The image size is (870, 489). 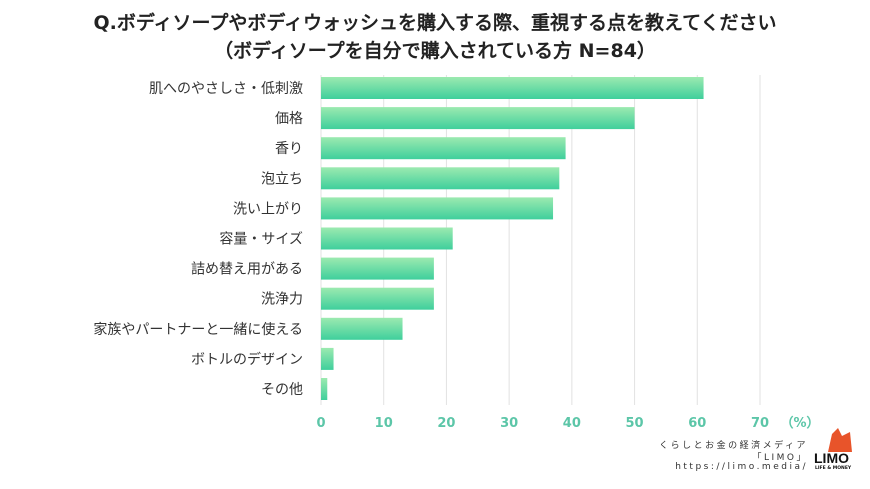 What do you see at coordinates (635, 423) in the screenshot?
I see `x-tick-label: 50` at bounding box center [635, 423].